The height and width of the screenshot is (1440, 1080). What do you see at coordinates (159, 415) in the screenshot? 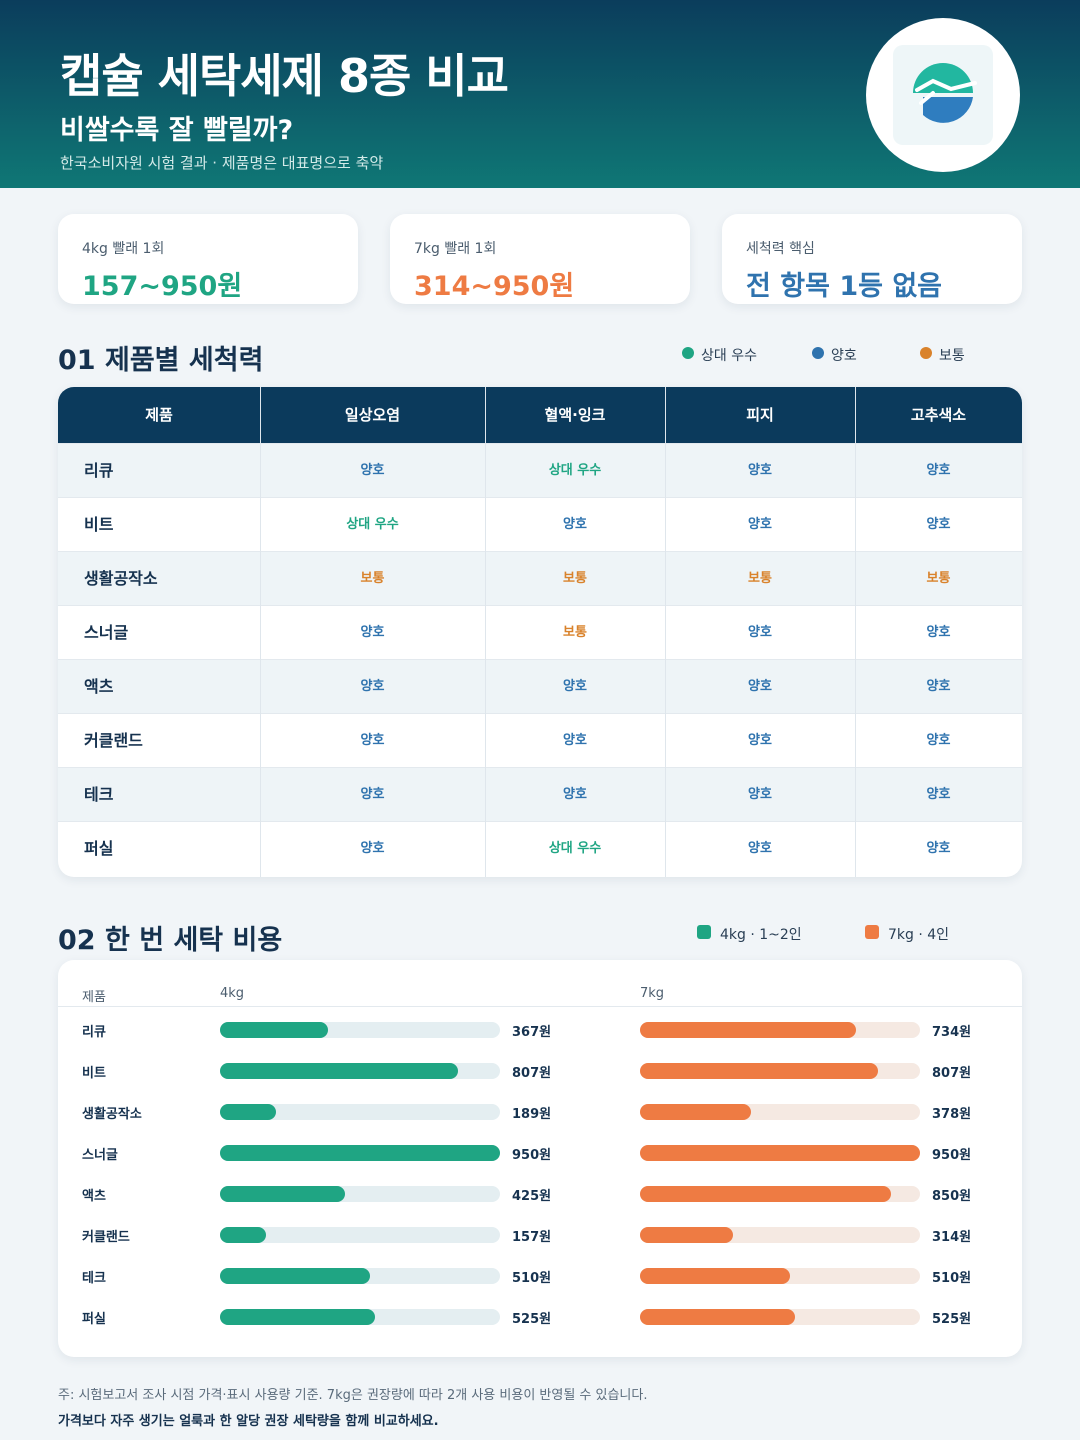
I see `table-column-header: 제품` at bounding box center [159, 415].